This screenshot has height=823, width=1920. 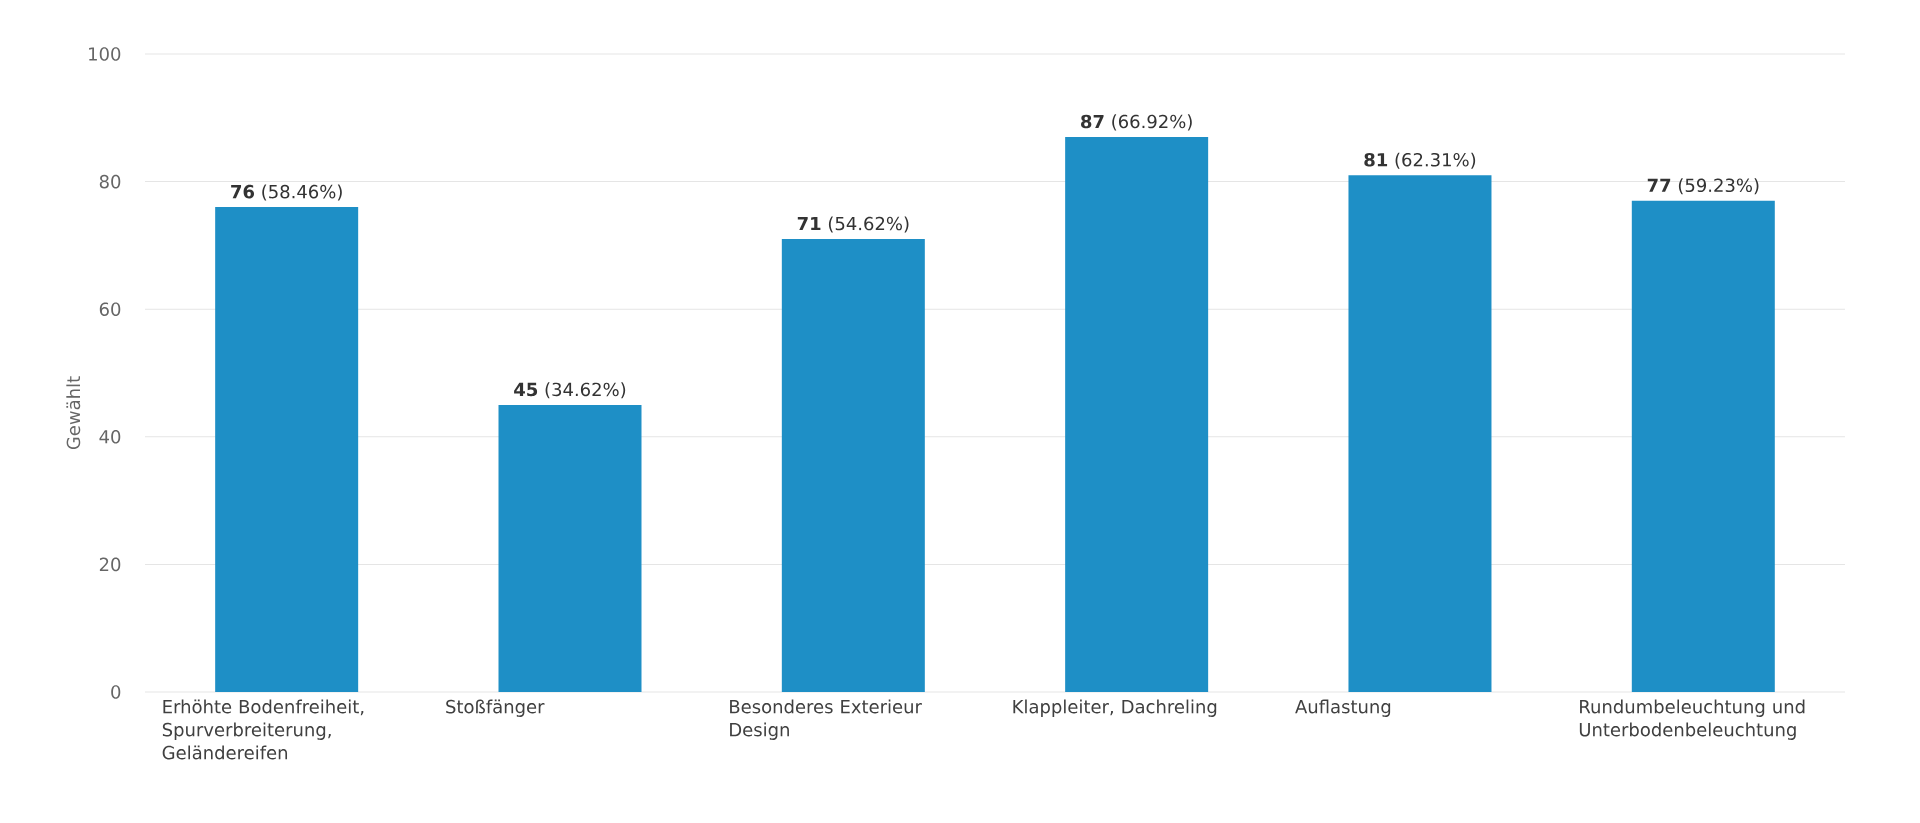 What do you see at coordinates (1420, 160) in the screenshot?
I see `data-label: 81 (62.31%)` at bounding box center [1420, 160].